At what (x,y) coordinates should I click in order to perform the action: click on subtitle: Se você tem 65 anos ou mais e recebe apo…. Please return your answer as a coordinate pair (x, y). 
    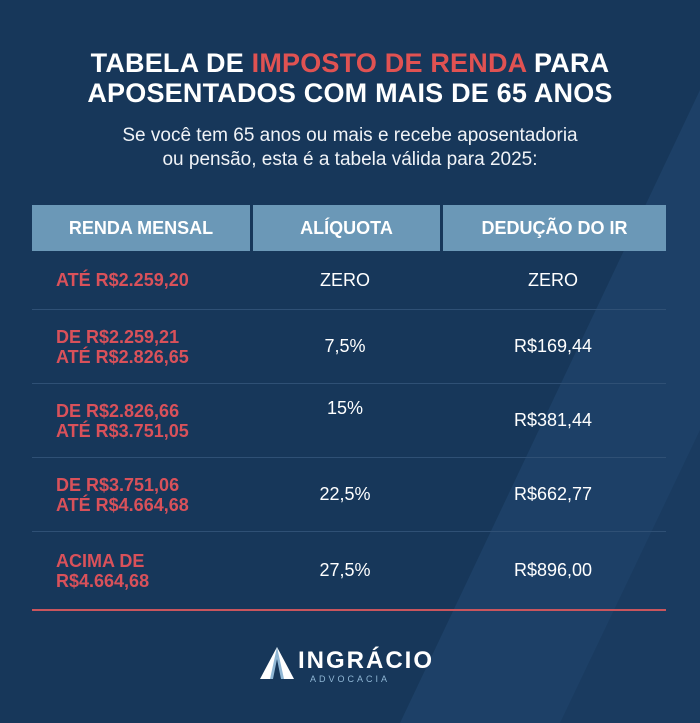
    Looking at the image, I should click on (350, 147).